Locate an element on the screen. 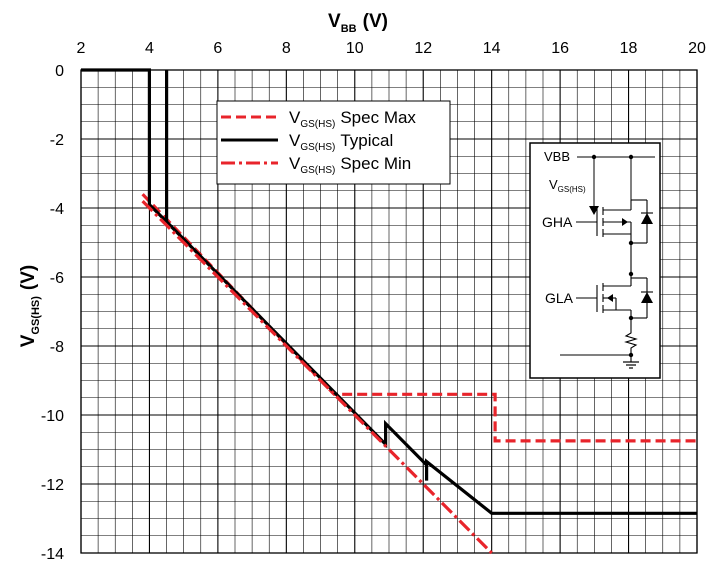  inset-label-gla: GLA is located at coordinates (559, 298).